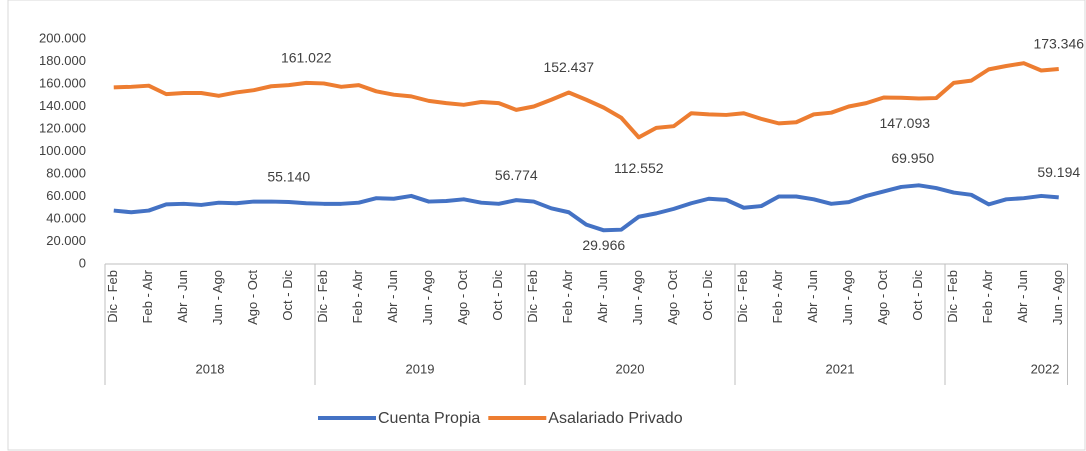 The height and width of the screenshot is (451, 1086). What do you see at coordinates (615, 418) in the screenshot?
I see `legend-label: Asalariado Privado` at bounding box center [615, 418].